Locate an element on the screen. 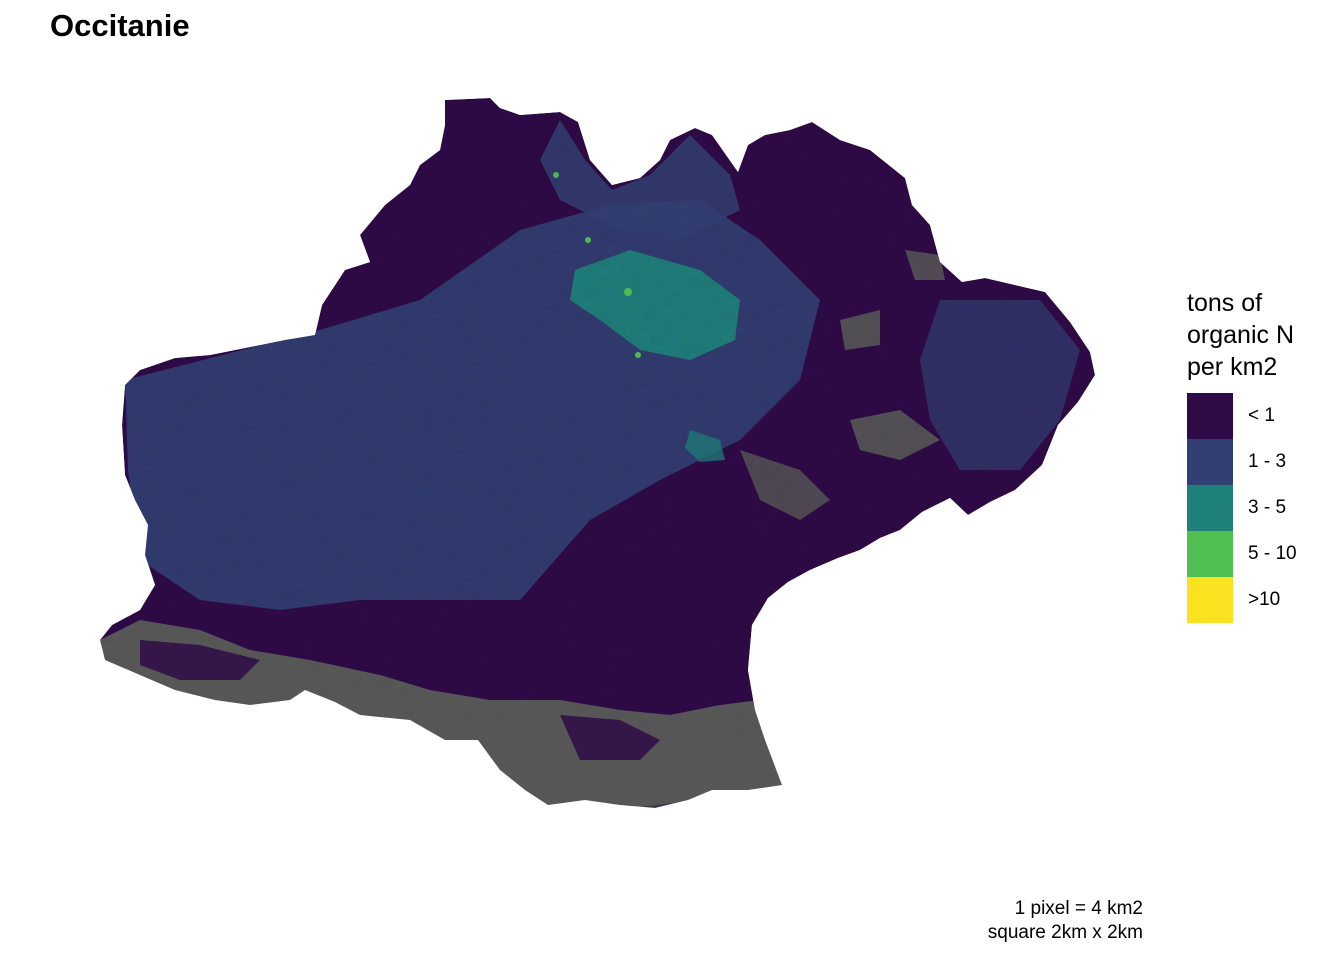 The width and height of the screenshot is (1344, 960). legend-title-line: per km2 is located at coordinates (1232, 367).